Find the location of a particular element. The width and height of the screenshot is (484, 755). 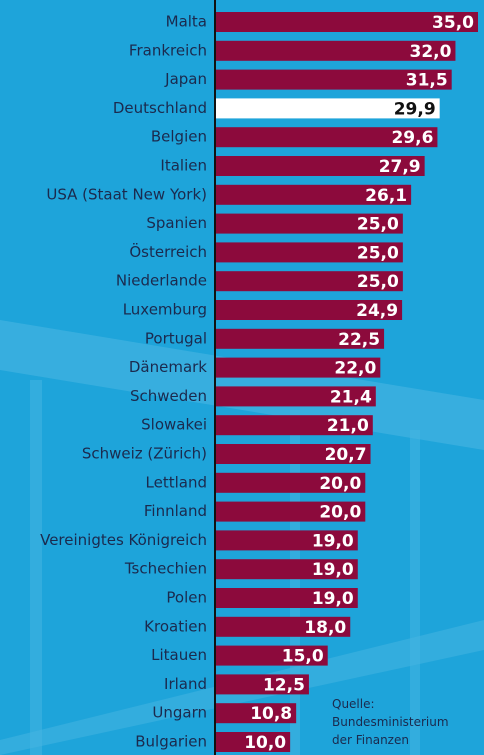

category-label: Vereinigtes Königreich is located at coordinates (123, 540).